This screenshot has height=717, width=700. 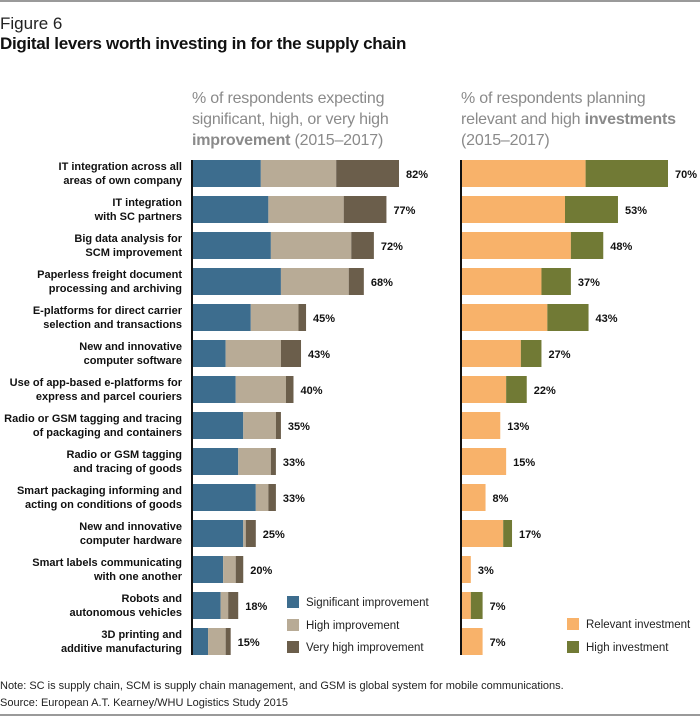 What do you see at coordinates (368, 603) in the screenshot?
I see `legend-label: Significant improvement` at bounding box center [368, 603].